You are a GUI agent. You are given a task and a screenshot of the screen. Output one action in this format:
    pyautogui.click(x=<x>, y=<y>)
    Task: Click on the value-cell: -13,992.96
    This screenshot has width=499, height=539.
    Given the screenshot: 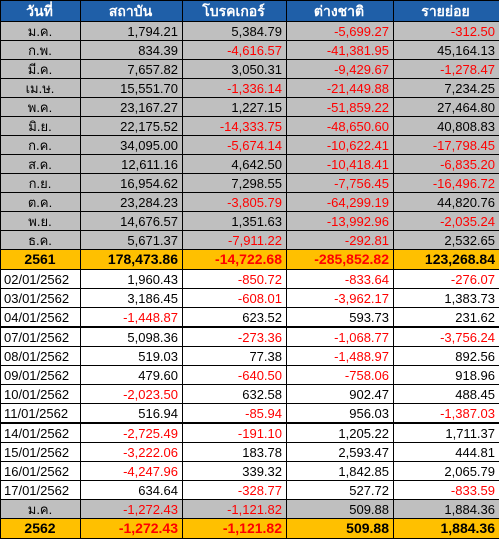 What is the action you would take?
    pyautogui.click(x=340, y=221)
    